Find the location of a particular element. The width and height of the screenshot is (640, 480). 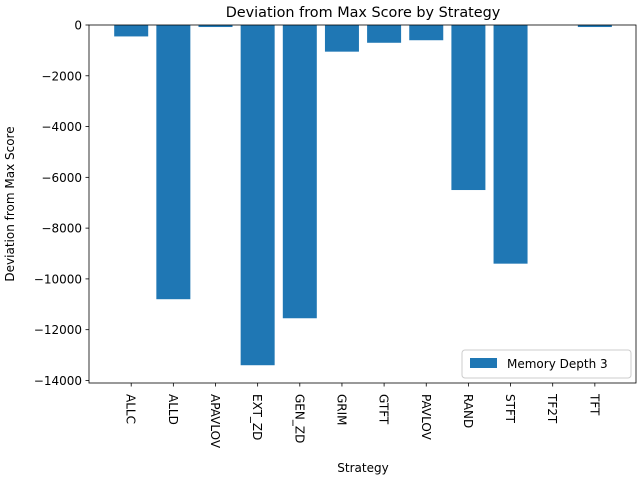

bar-gtft is located at coordinates (384, 34).